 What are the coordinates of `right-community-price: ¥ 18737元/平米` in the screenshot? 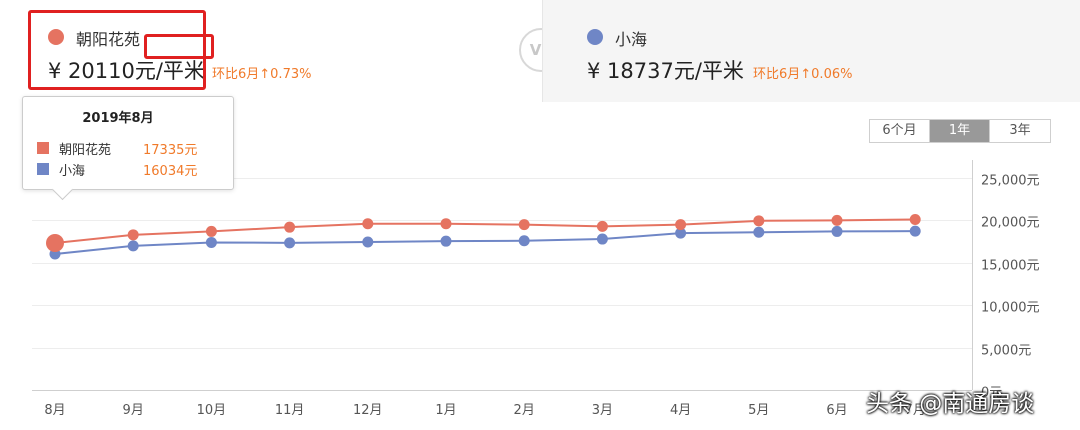 It's located at (665, 71).